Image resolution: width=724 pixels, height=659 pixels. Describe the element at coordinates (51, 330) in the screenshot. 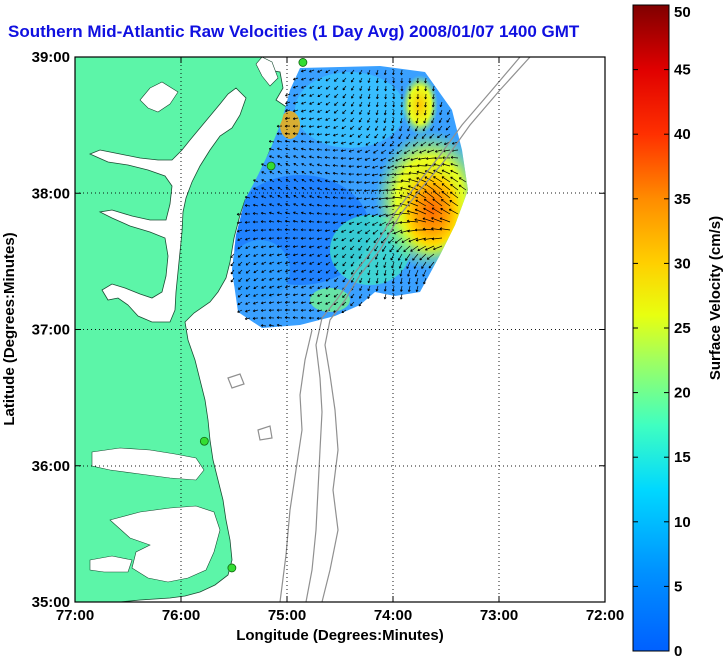

I see `y-tick-label: 37:00` at that location.